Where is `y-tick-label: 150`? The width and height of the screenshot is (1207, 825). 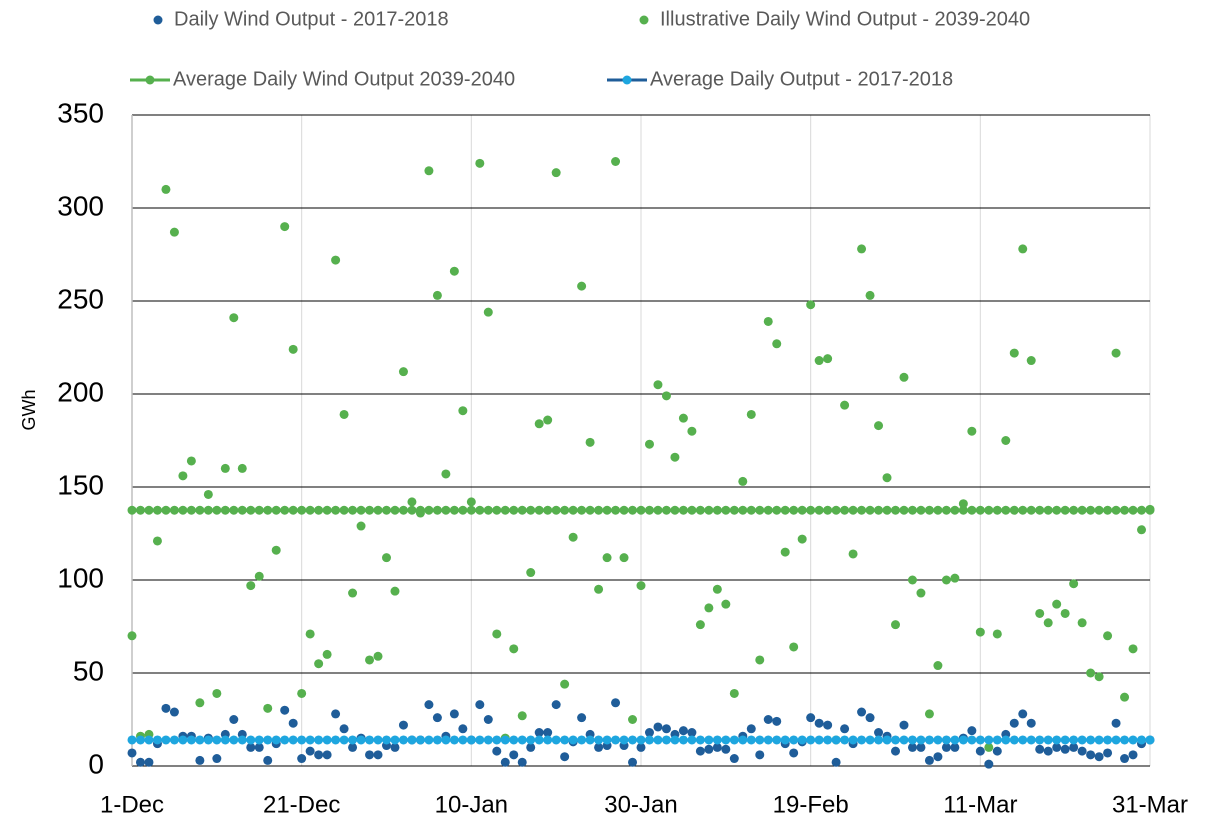
y-tick-label: 150 is located at coordinates (80, 484).